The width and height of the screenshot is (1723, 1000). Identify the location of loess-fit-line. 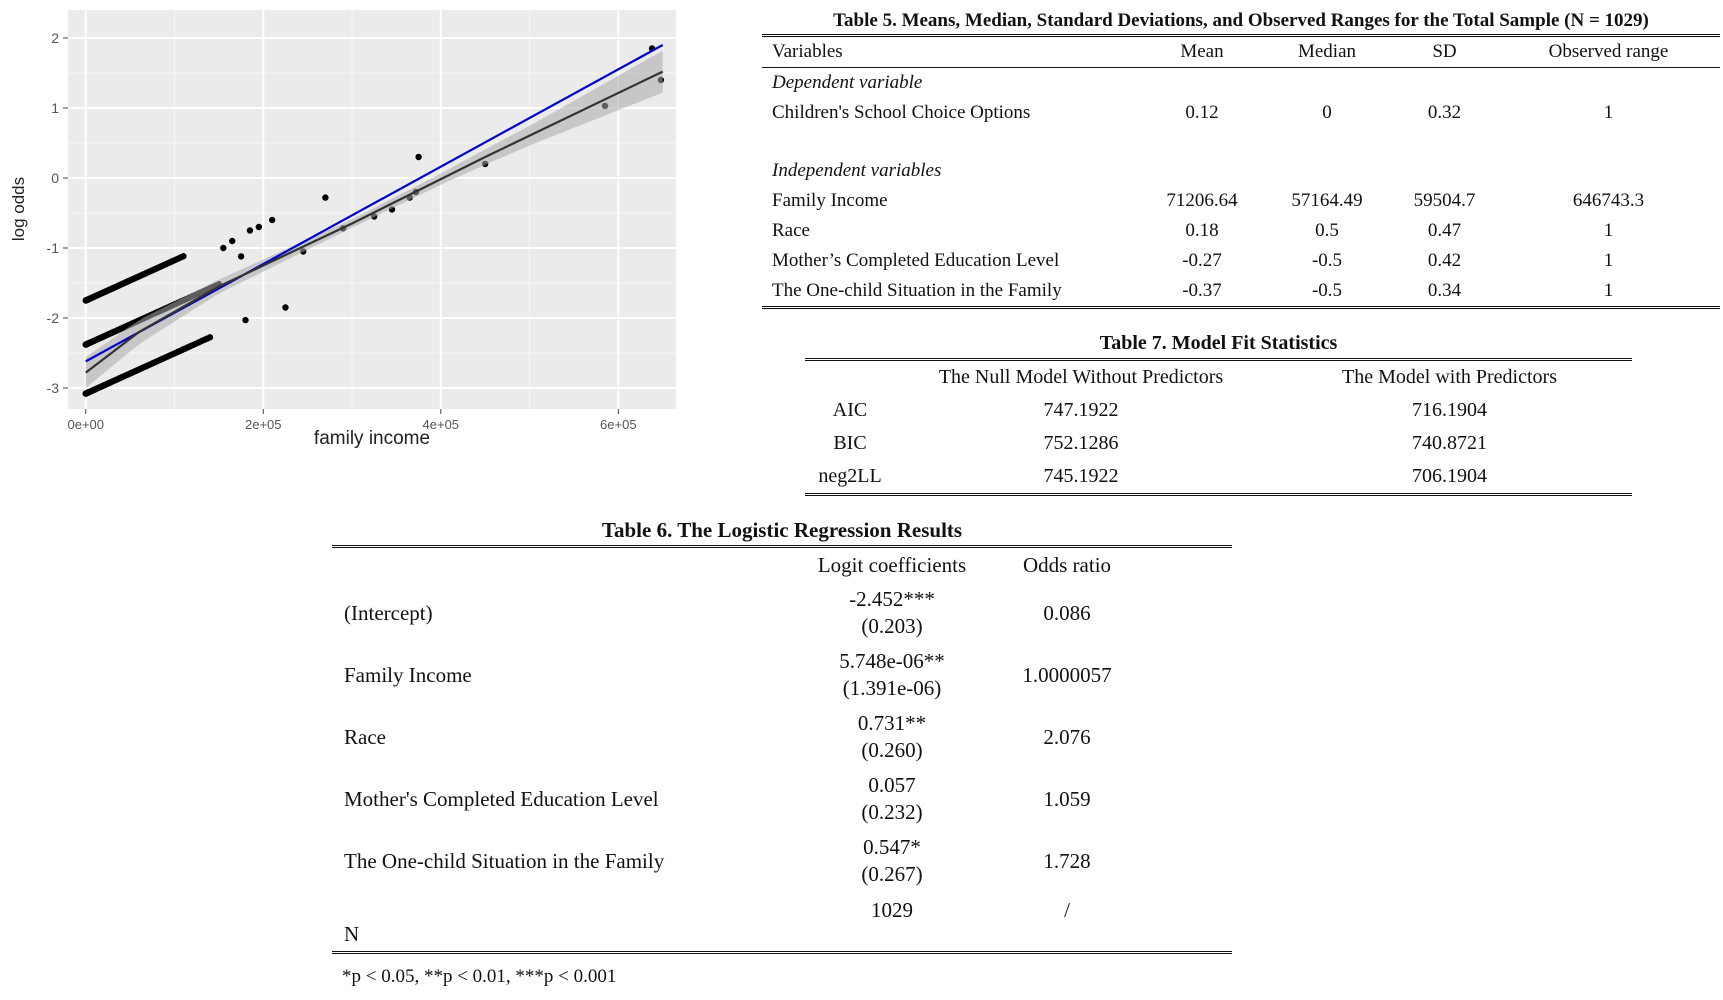
(374, 222).